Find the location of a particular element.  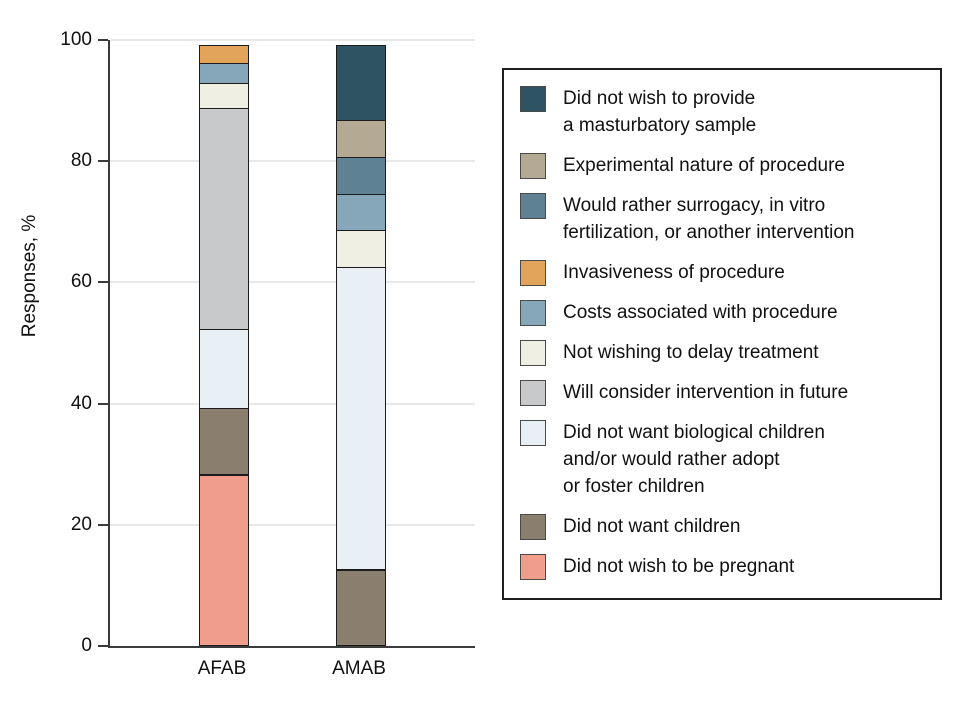

bar-afab is located at coordinates (224, 345).